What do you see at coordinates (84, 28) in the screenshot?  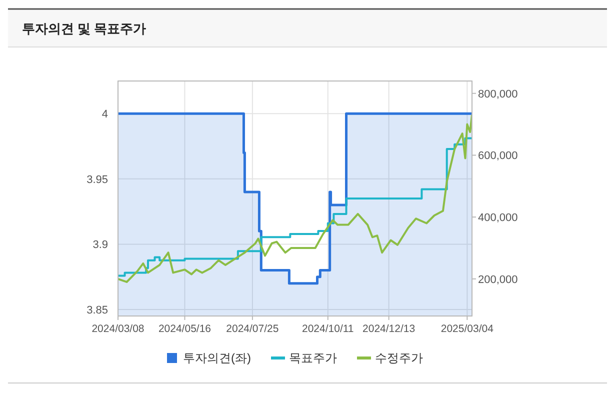 I see `chart-title: 투자의견 및 목표주가` at bounding box center [84, 28].